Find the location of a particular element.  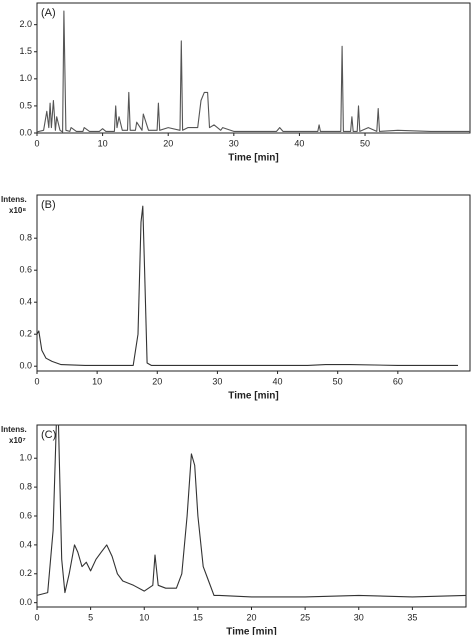

x-tick-label: 35 is located at coordinates (412, 617).